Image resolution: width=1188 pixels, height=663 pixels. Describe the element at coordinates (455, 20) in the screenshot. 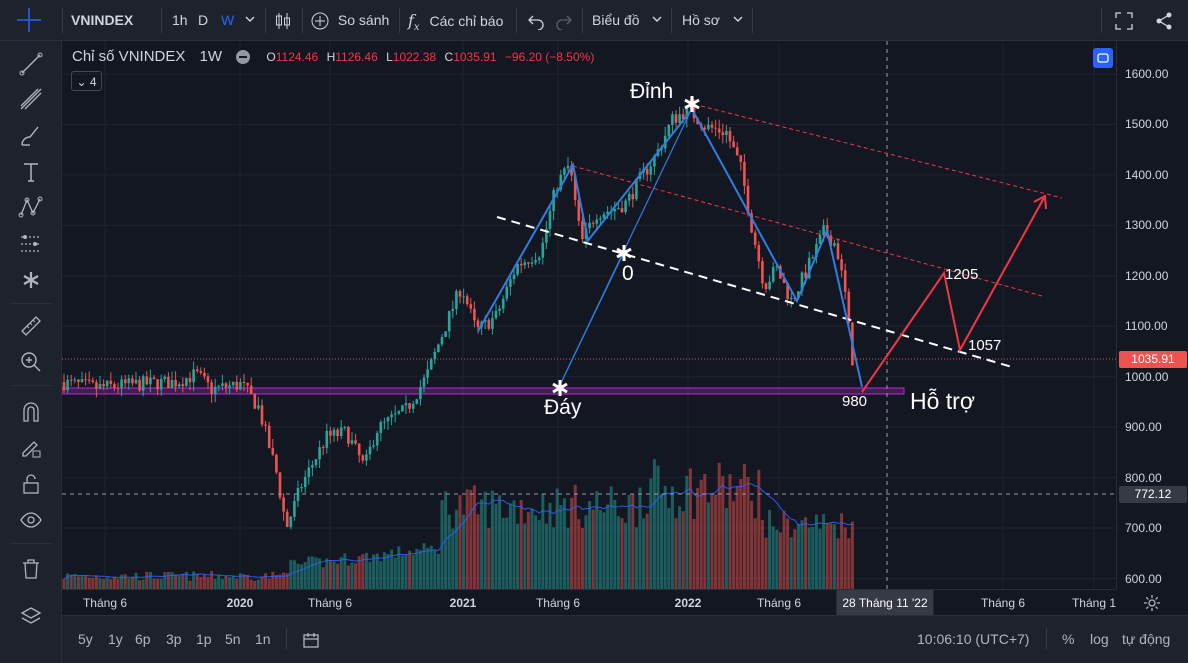

I see `indicators-button: fx Các chỉ báo` at that location.